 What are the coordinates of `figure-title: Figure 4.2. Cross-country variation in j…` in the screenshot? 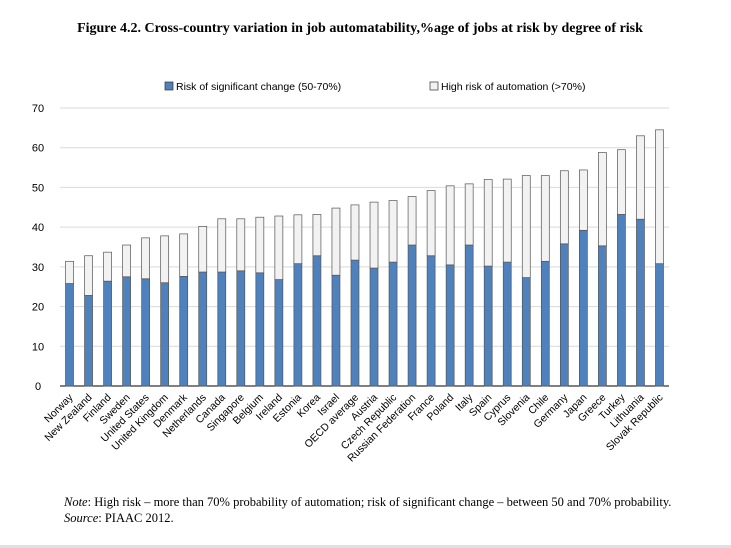 It's located at (360, 28).